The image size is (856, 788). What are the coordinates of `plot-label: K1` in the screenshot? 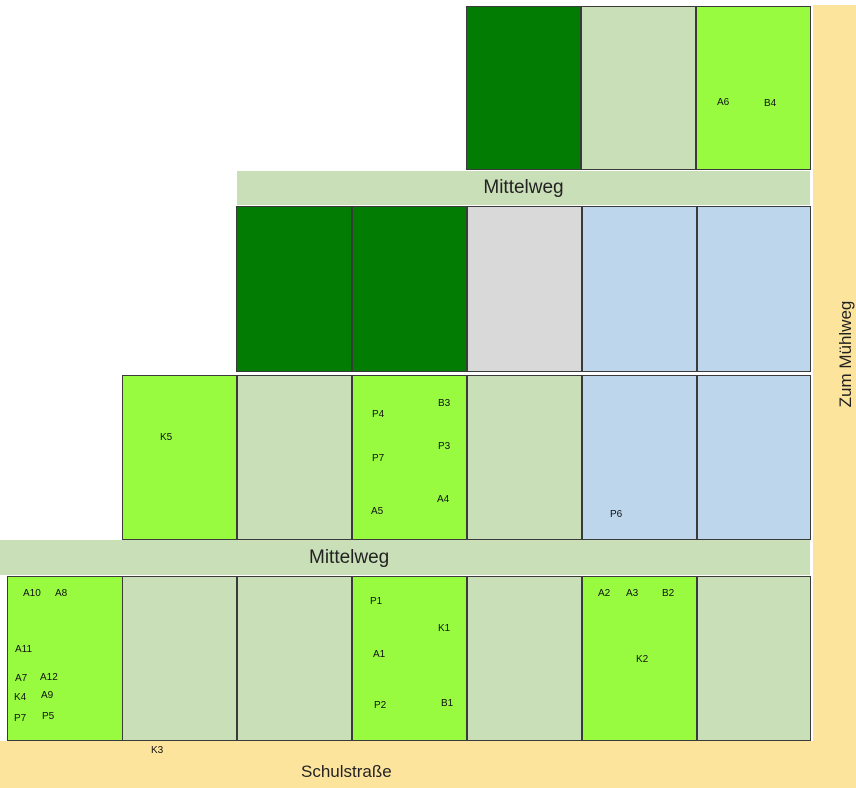 It's located at (444, 628).